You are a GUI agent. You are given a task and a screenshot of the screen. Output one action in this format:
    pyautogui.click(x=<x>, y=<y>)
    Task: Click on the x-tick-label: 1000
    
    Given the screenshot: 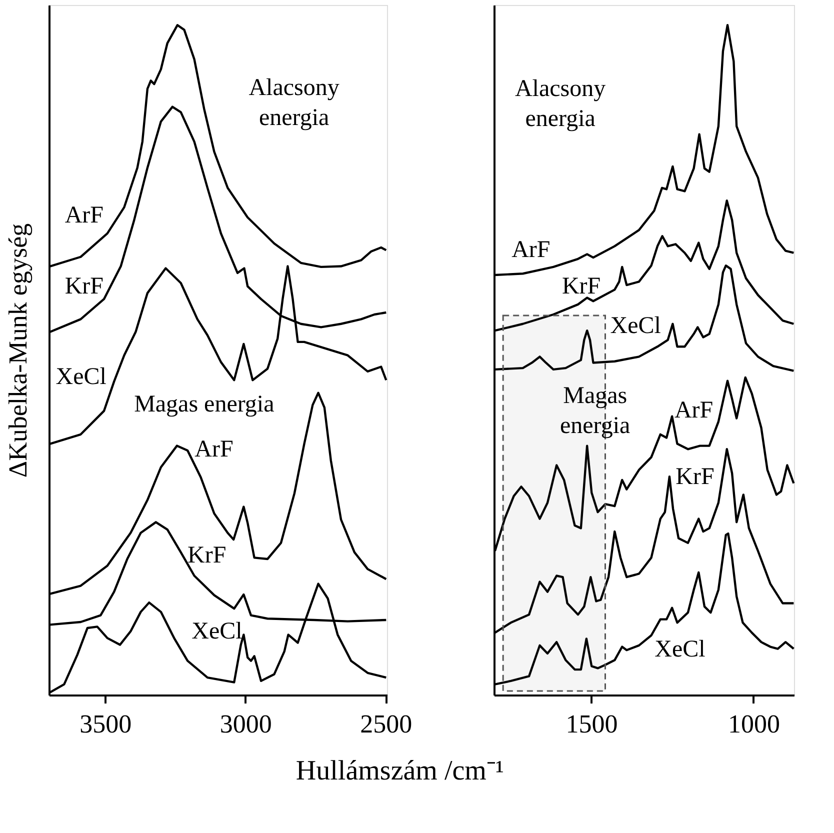 What is the action you would take?
    pyautogui.click(x=754, y=724)
    